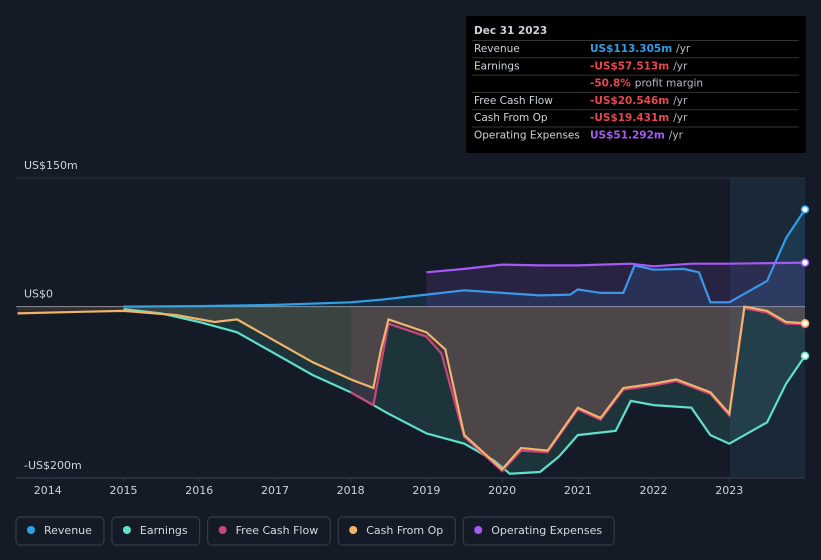  What do you see at coordinates (627, 136) in the screenshot?
I see `tooltip-amount: US$51.292m` at bounding box center [627, 136].